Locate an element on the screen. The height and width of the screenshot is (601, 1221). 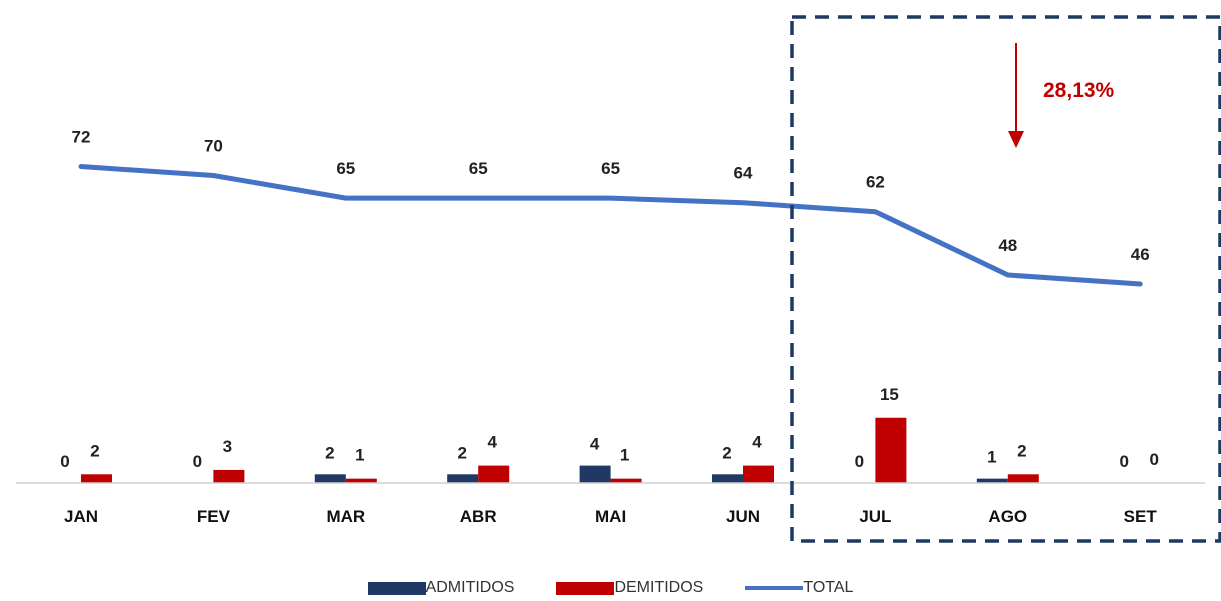
legend: ADMITIDOS DEMITIDOS TOTAL is located at coordinates (610, 588).